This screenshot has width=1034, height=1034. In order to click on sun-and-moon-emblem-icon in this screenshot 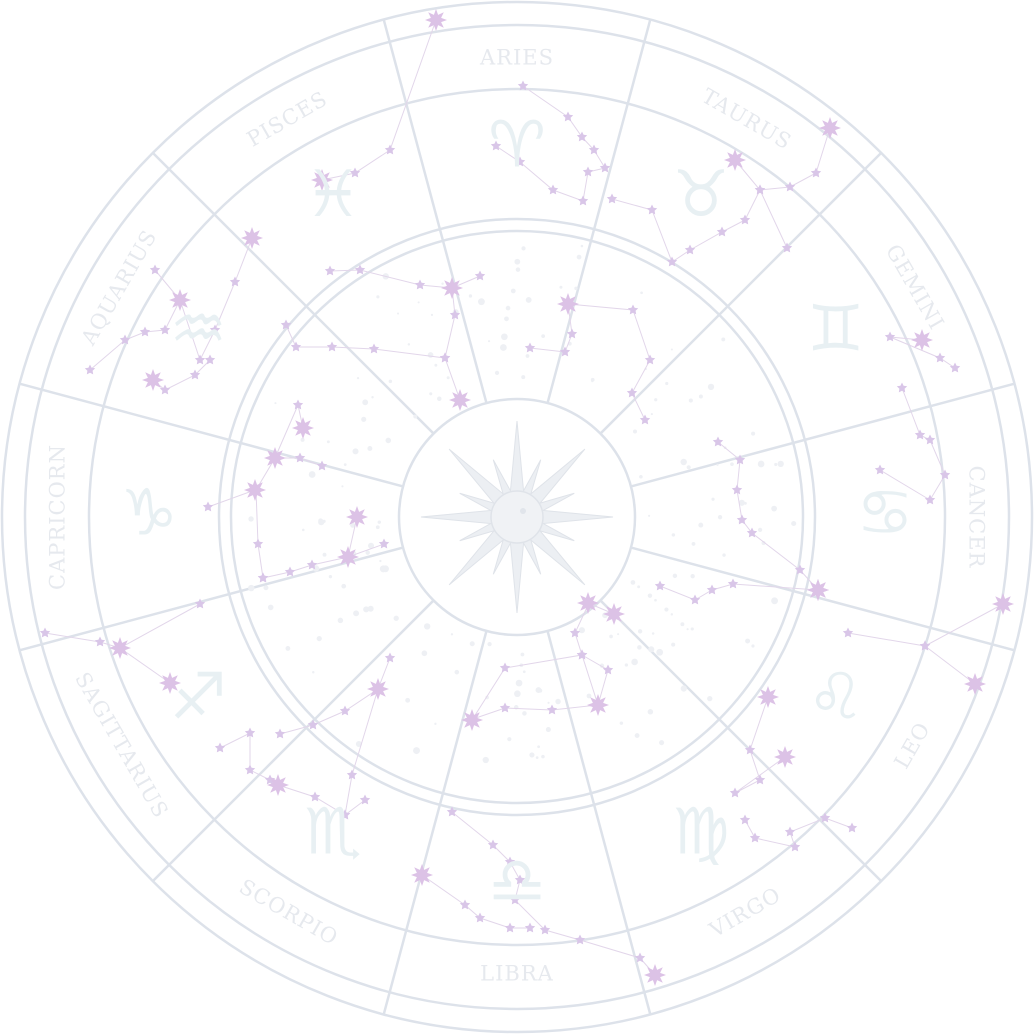, I will do `click(517, 517)`.